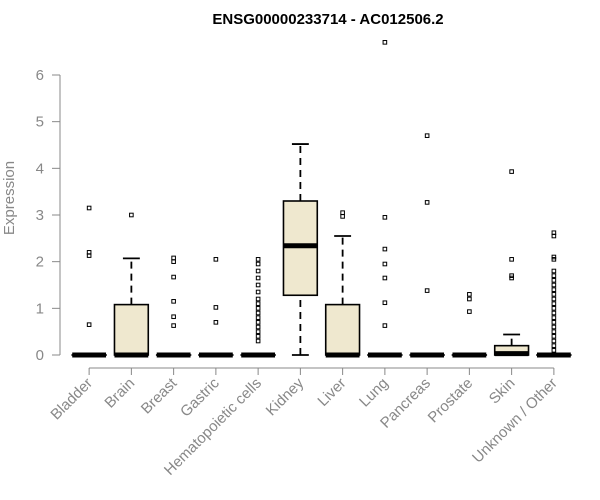 This screenshot has width=600, height=500. What do you see at coordinates (71, 399) in the screenshot?
I see `x-tick-label: Bladder` at bounding box center [71, 399].